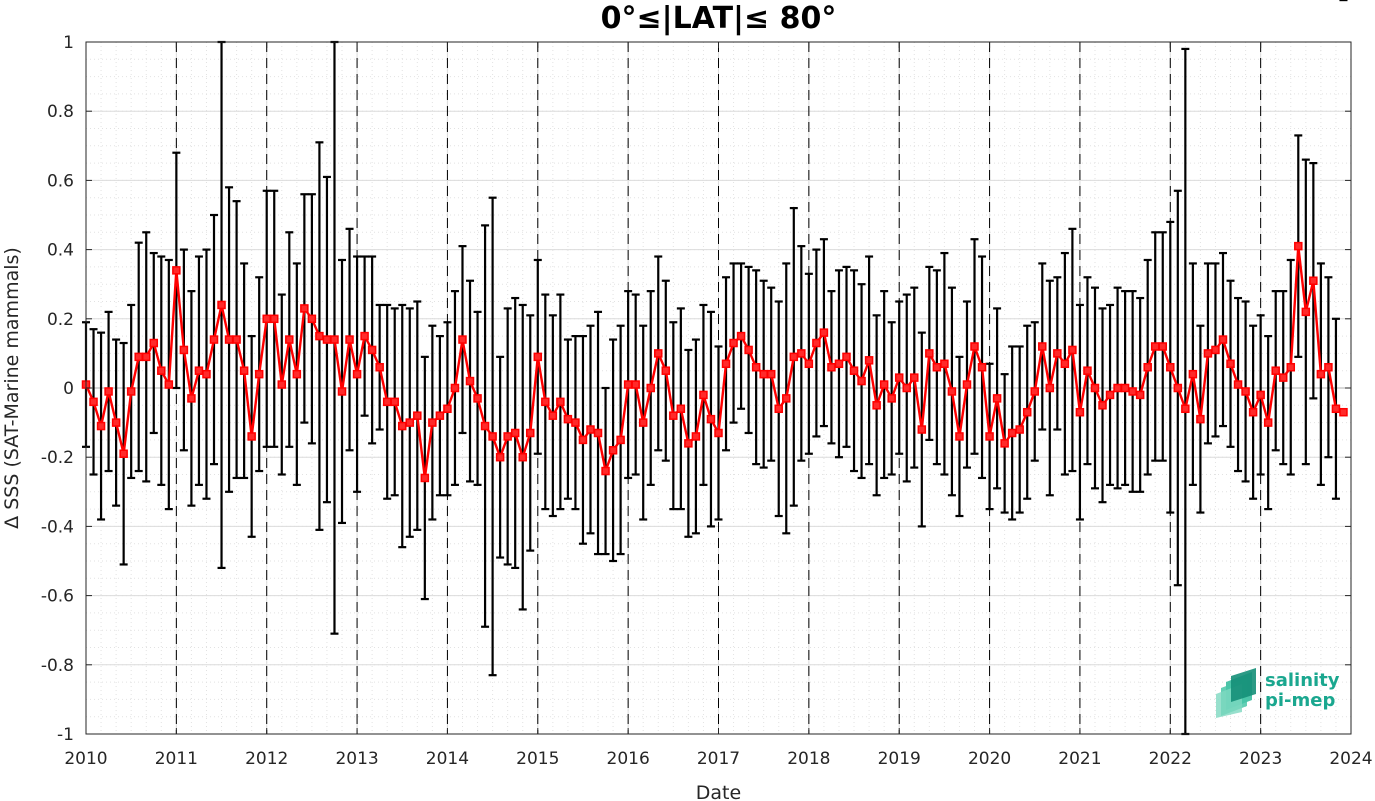 Image resolution: width=1375 pixels, height=801 pixels. Describe the element at coordinates (628, 759) in the screenshot. I see `x-tick-label: 2016` at that location.